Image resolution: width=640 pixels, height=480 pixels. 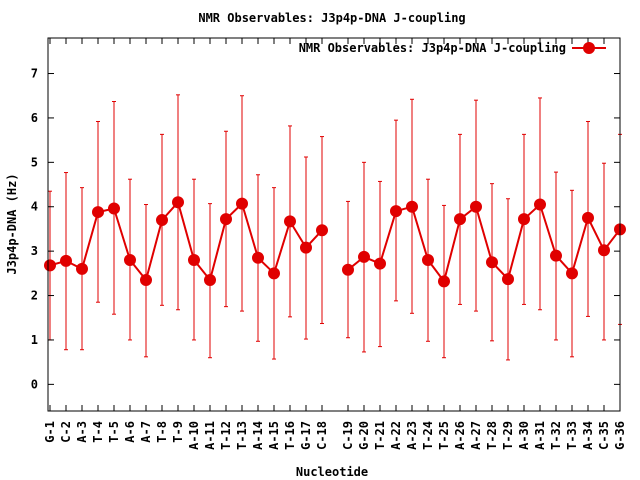 I want to click on x-tick-label: G-1, so click(x=50, y=432).